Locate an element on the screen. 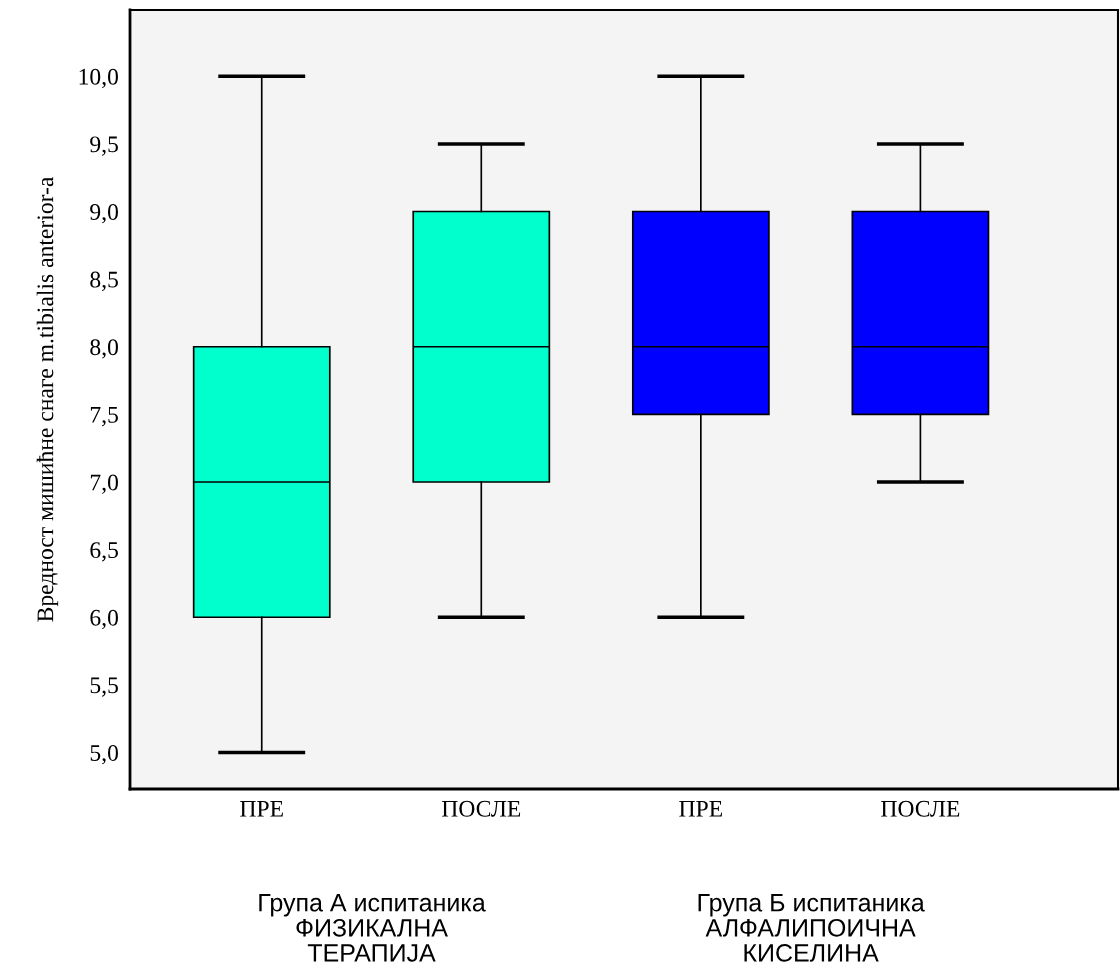 Image resolution: width=1120 pixels, height=964 pixels. y-axis-title: Вредност мишићне снаге m.tibialis anterior-a is located at coordinates (47, 399).